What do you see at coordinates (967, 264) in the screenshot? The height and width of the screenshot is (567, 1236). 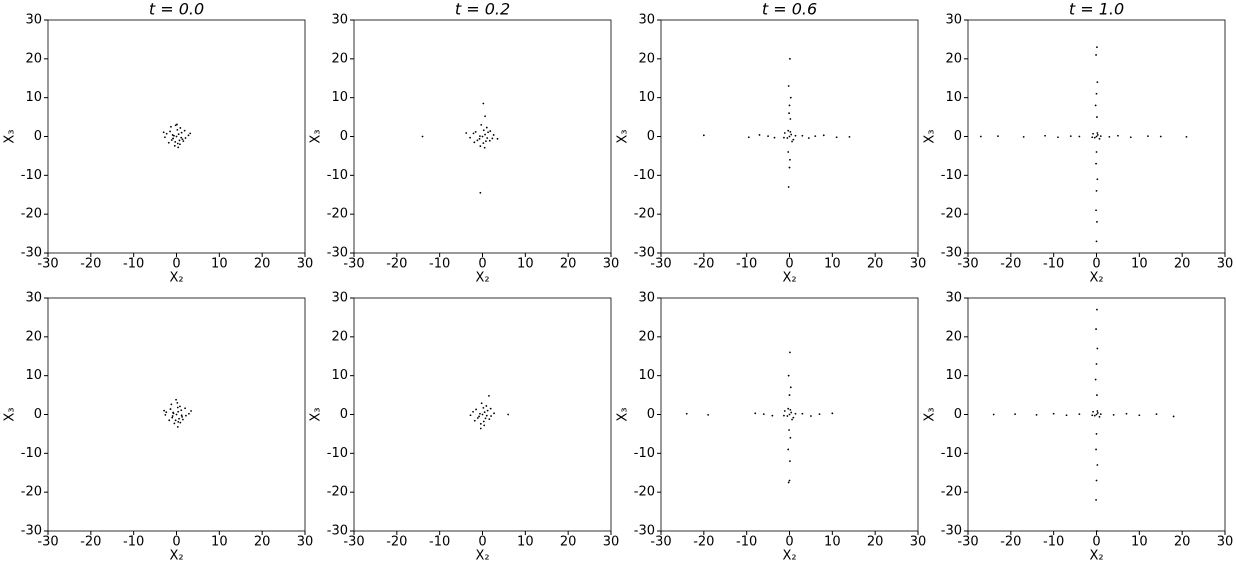 I see `x-tick-label: -30` at bounding box center [967, 264].